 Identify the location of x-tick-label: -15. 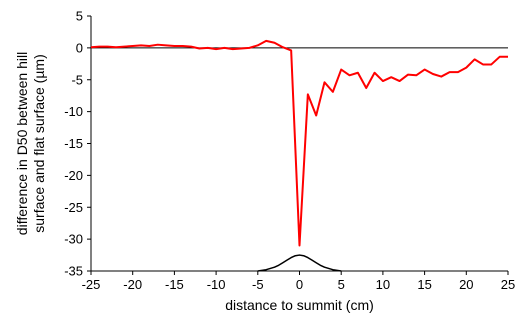
(174, 284).